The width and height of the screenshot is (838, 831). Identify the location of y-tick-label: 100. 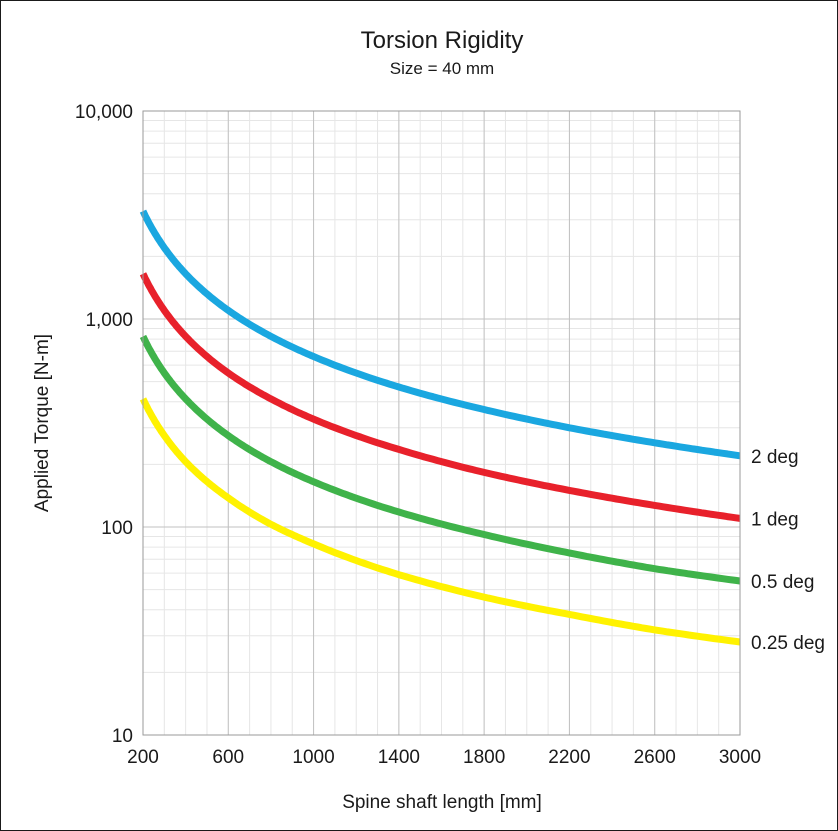
(117, 528).